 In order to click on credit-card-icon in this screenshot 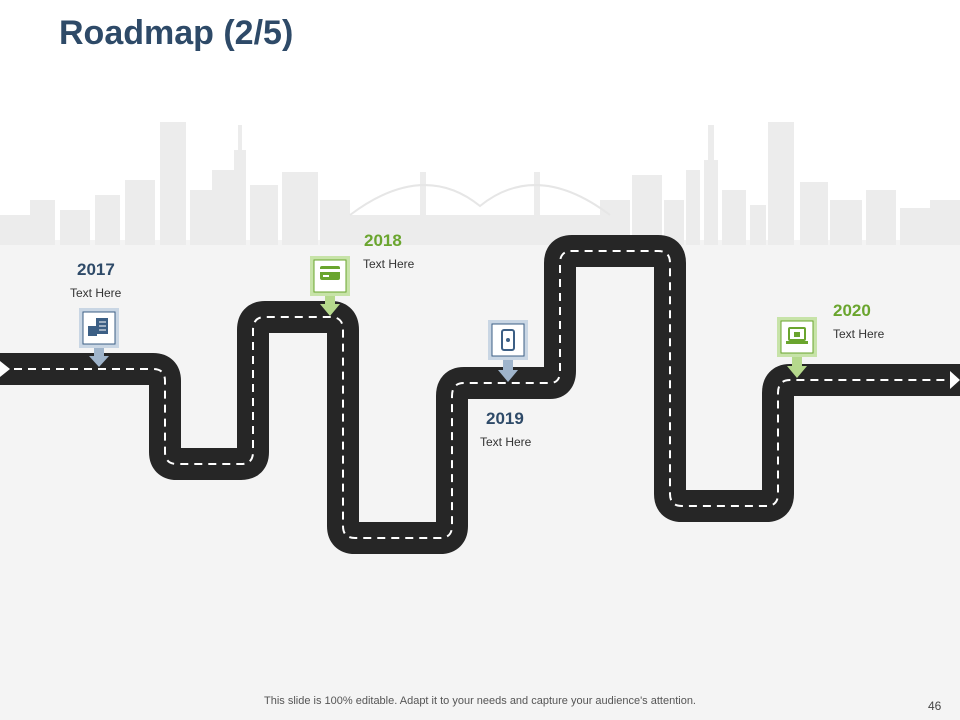, I will do `click(330, 273)`.